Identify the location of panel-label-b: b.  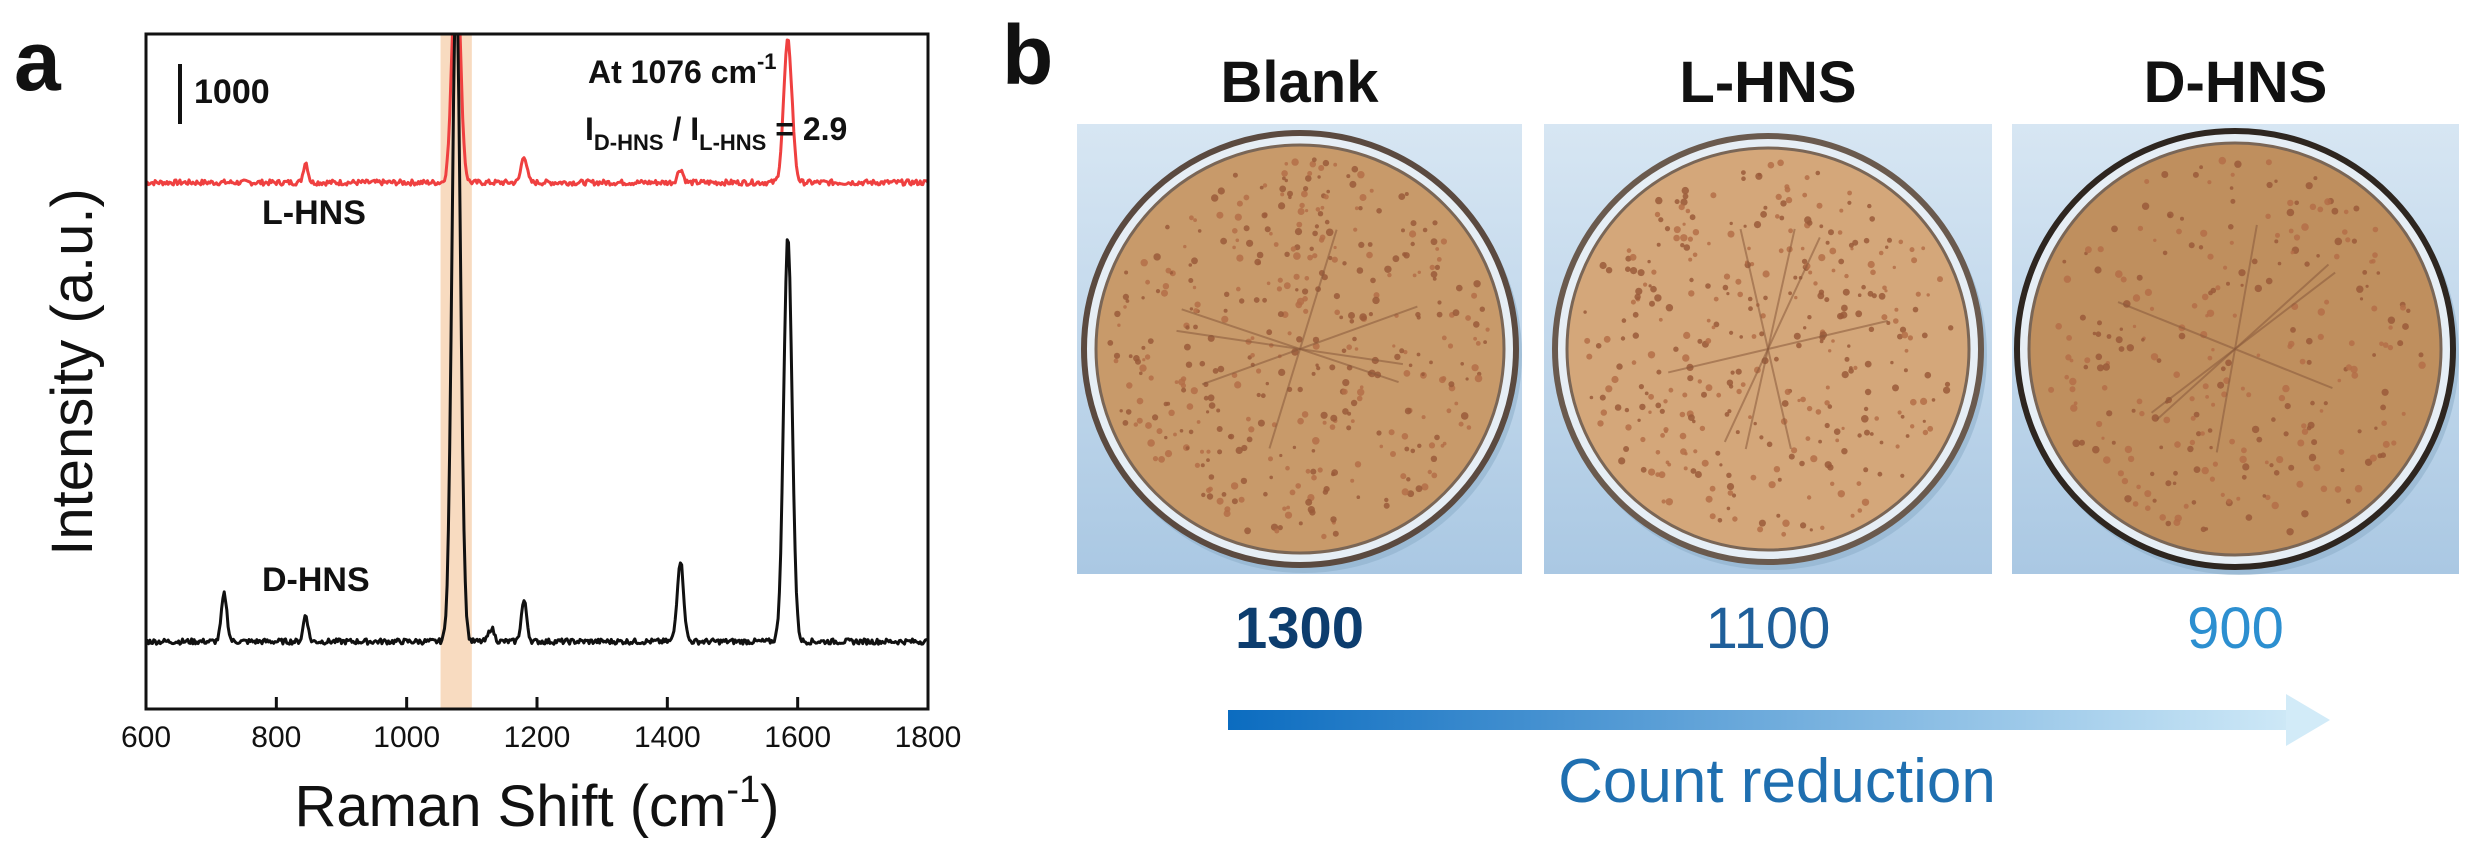
(1027, 55).